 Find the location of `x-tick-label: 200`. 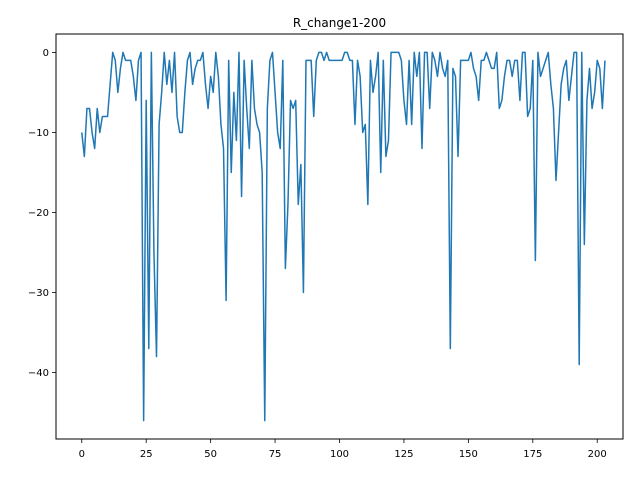

x-tick-label: 200 is located at coordinates (597, 454).